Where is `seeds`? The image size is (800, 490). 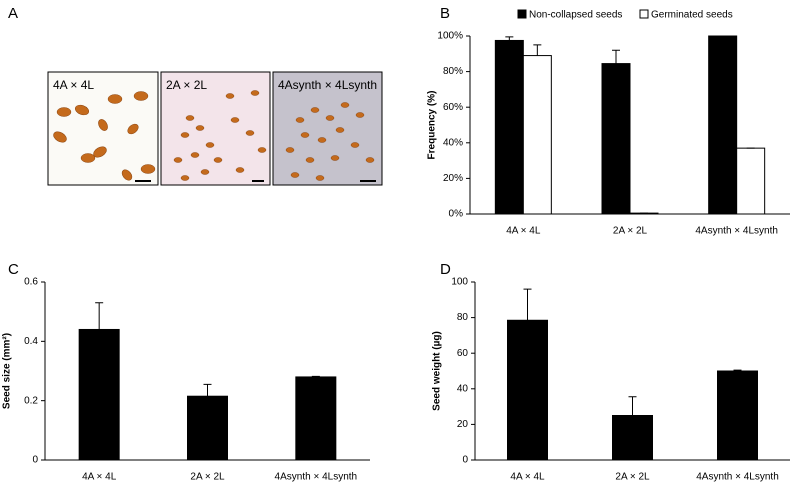
seeds is located at coordinates (214, 135).